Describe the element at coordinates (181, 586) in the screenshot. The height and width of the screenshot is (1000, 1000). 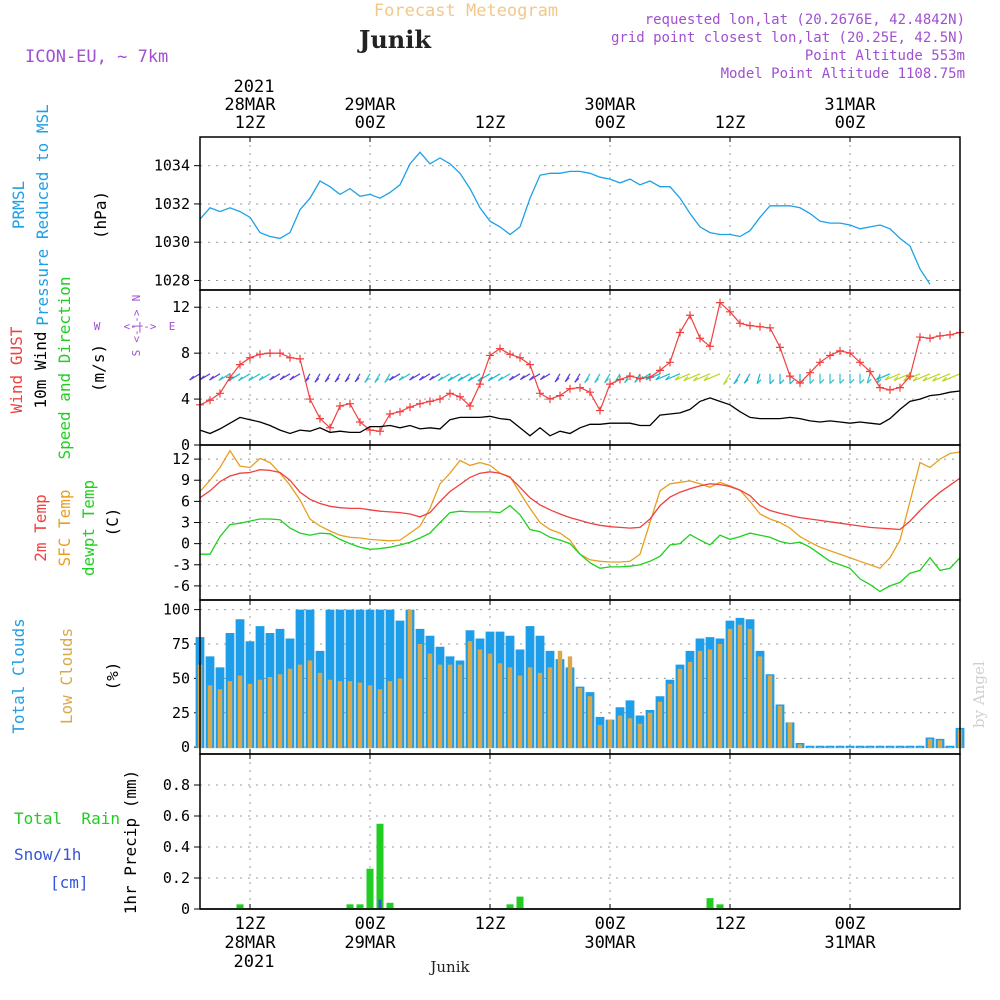
I see `temp-ytick-label: -6` at that location.